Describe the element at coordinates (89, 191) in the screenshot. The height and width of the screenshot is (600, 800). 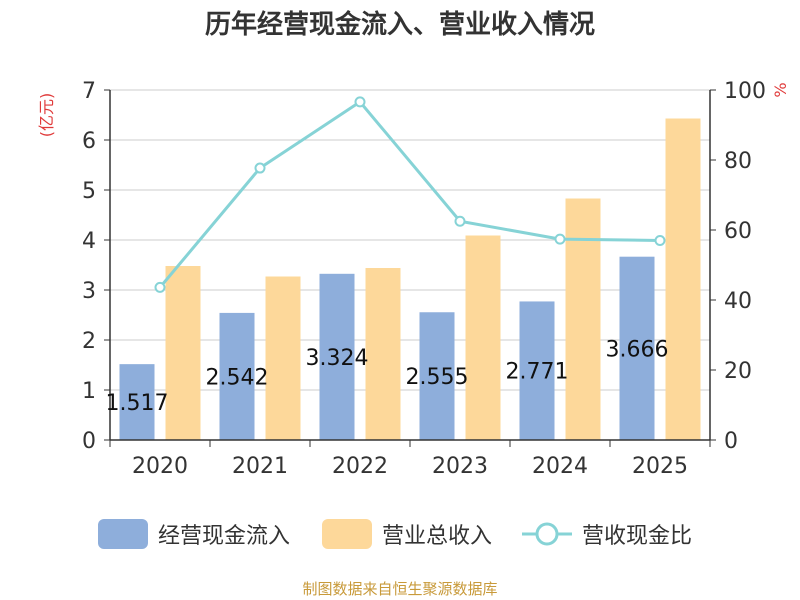
I see `left-axis-tick-label: 5` at that location.